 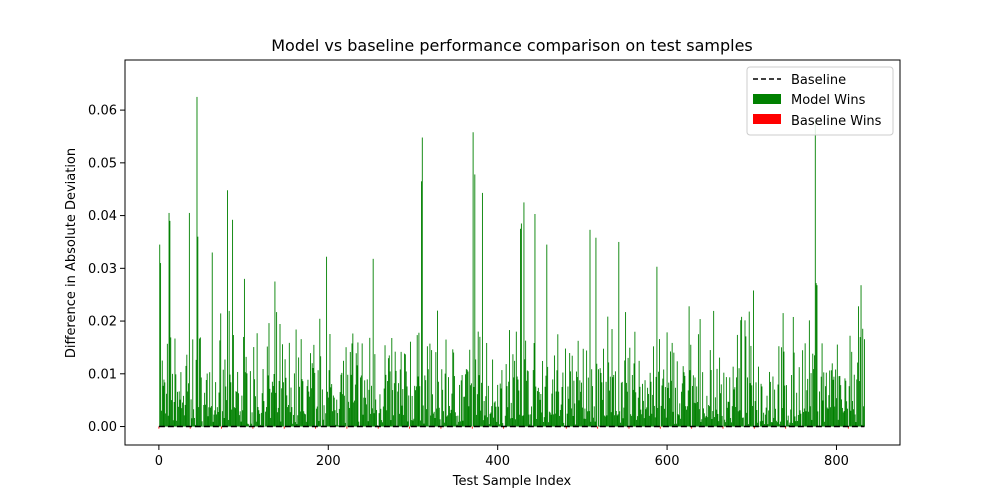 I want to click on x-tick-label: 400, so click(x=497, y=461).